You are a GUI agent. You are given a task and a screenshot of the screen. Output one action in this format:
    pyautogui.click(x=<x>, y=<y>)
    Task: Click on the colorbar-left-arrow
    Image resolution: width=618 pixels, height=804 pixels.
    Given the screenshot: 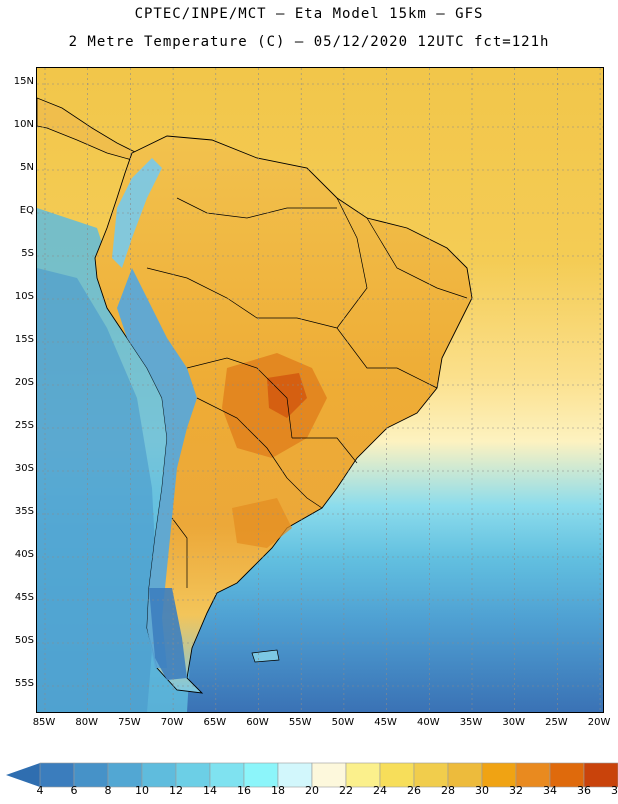 What is the action you would take?
    pyautogui.click(x=23, y=775)
    